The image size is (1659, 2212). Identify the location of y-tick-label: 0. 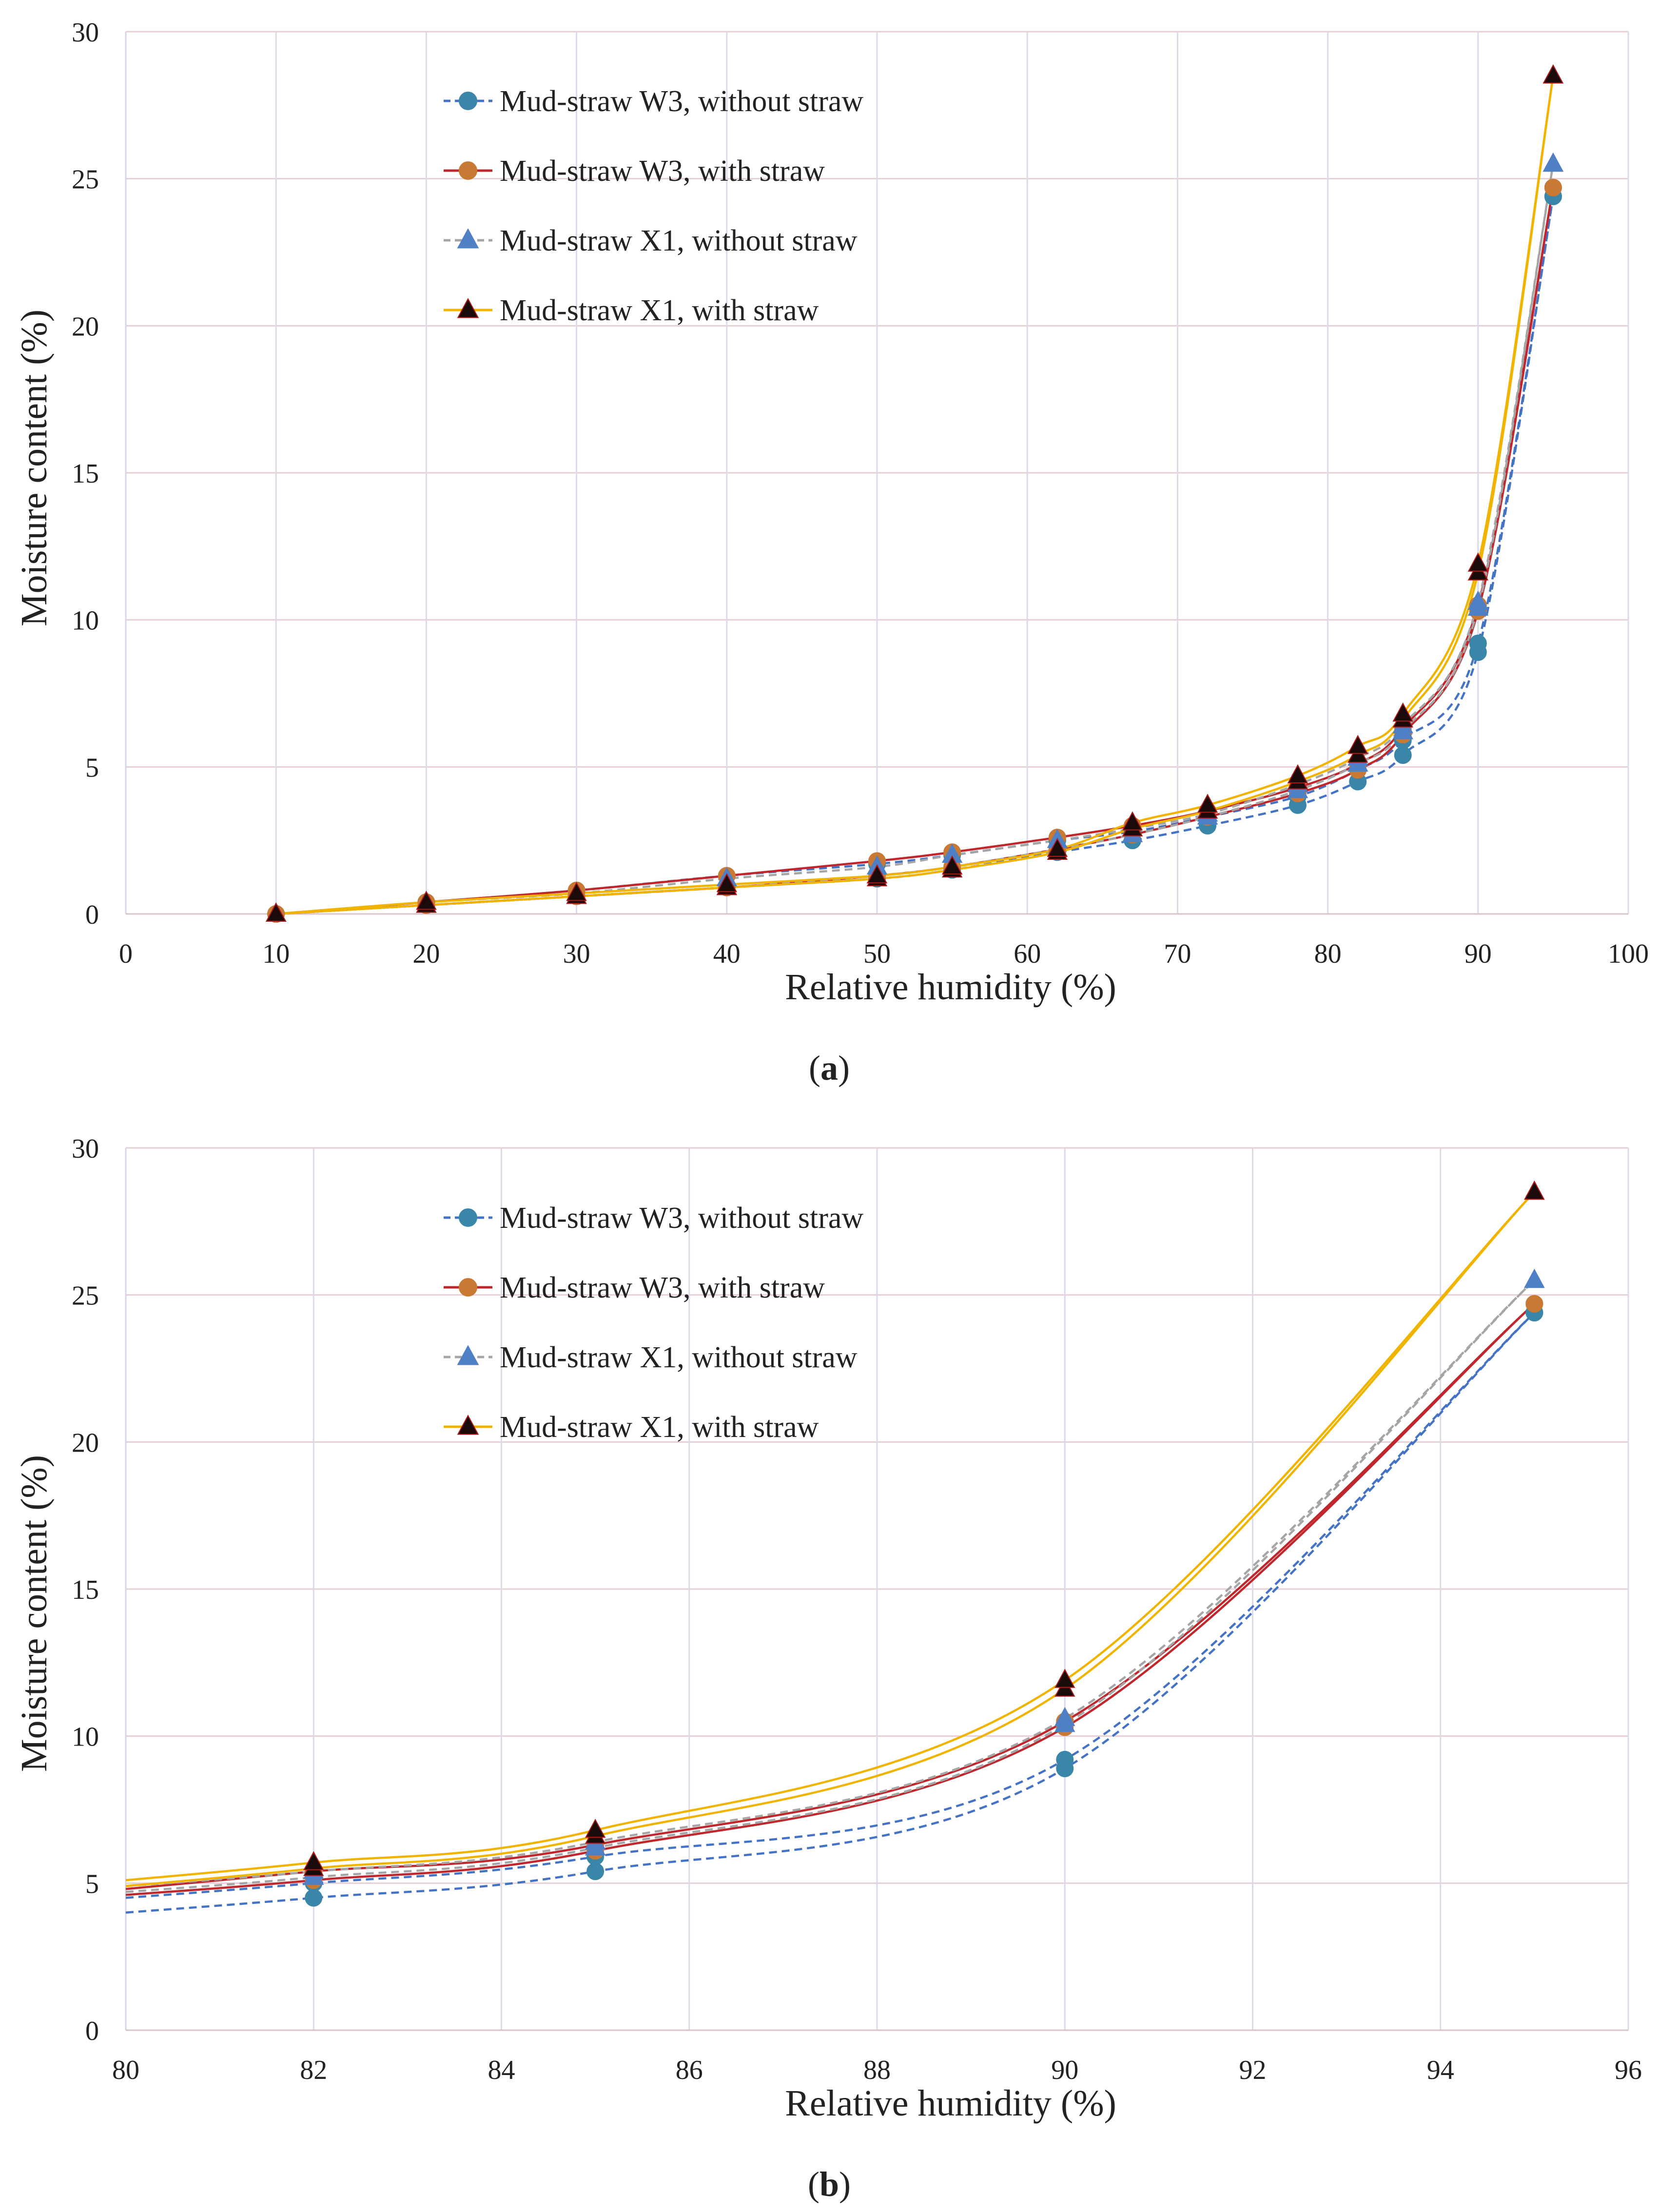
(92, 2031).